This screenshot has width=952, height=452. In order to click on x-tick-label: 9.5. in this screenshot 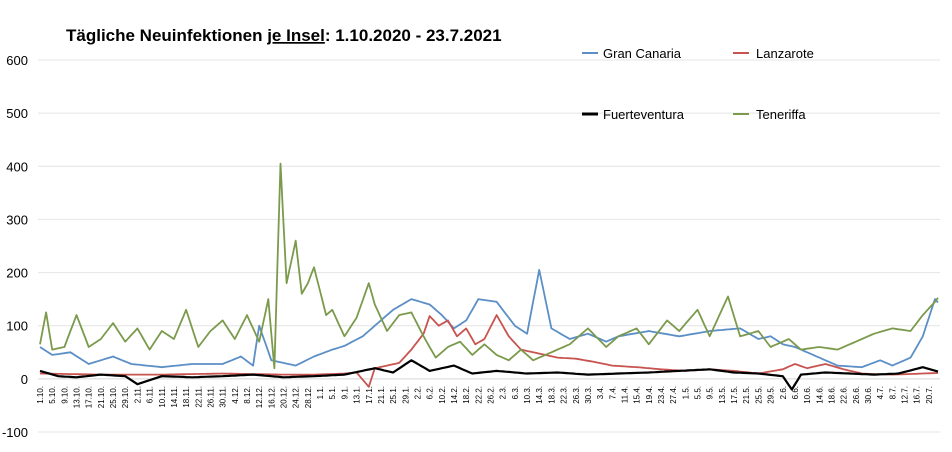, I will do `click(710, 392)`.